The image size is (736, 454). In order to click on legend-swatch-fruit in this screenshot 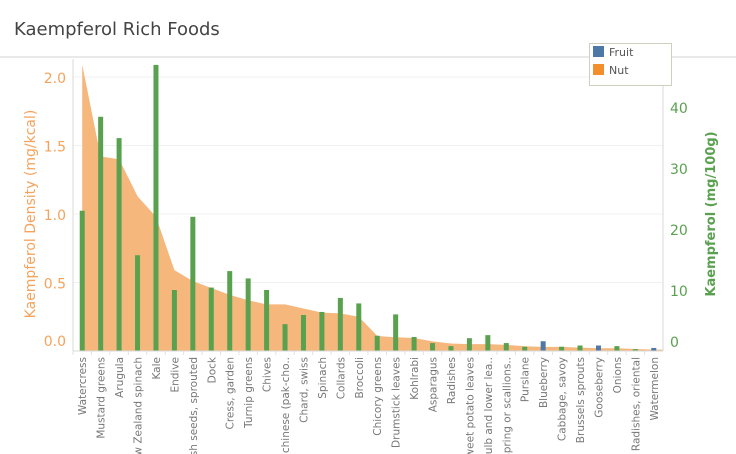, I will do `click(598, 51)`.